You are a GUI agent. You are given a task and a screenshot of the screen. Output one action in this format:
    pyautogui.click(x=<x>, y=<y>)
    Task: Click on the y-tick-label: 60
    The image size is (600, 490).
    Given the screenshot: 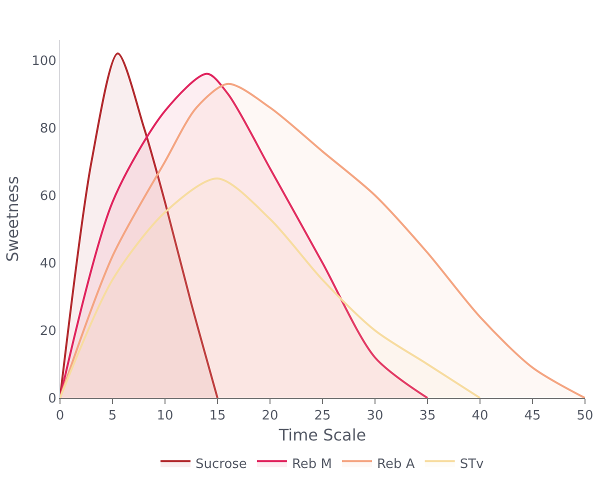 What is the action you would take?
    pyautogui.click(x=48, y=196)
    